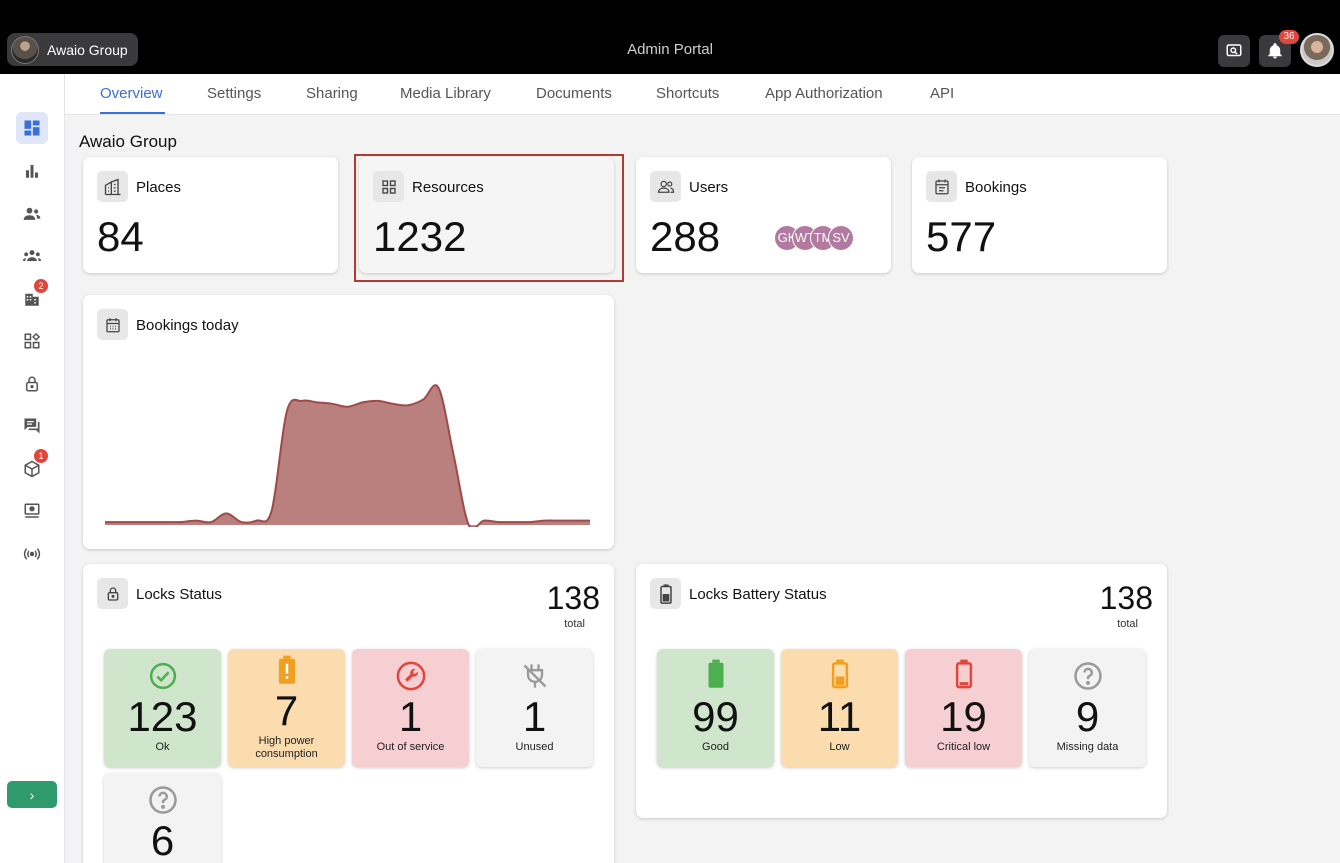 The width and height of the screenshot is (1340, 863). I want to click on places-card: Places 84, so click(210, 215).